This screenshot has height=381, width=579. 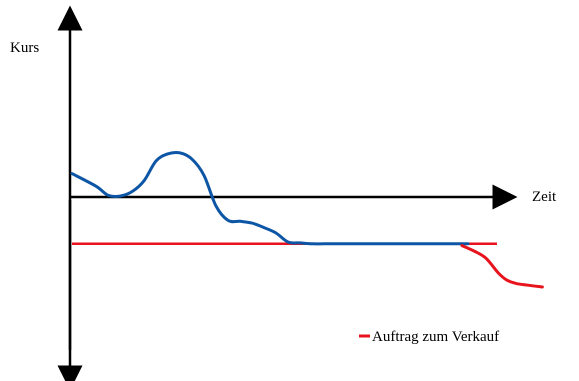 I want to click on legend-label: Auftrag zum Verkauf, so click(x=435, y=337).